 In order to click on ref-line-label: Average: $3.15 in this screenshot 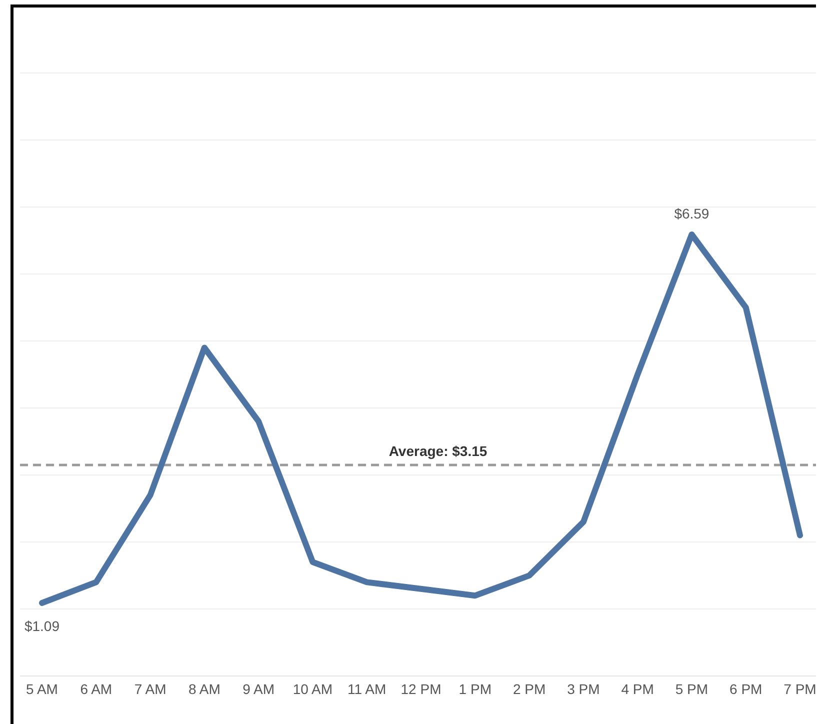, I will do `click(438, 450)`.